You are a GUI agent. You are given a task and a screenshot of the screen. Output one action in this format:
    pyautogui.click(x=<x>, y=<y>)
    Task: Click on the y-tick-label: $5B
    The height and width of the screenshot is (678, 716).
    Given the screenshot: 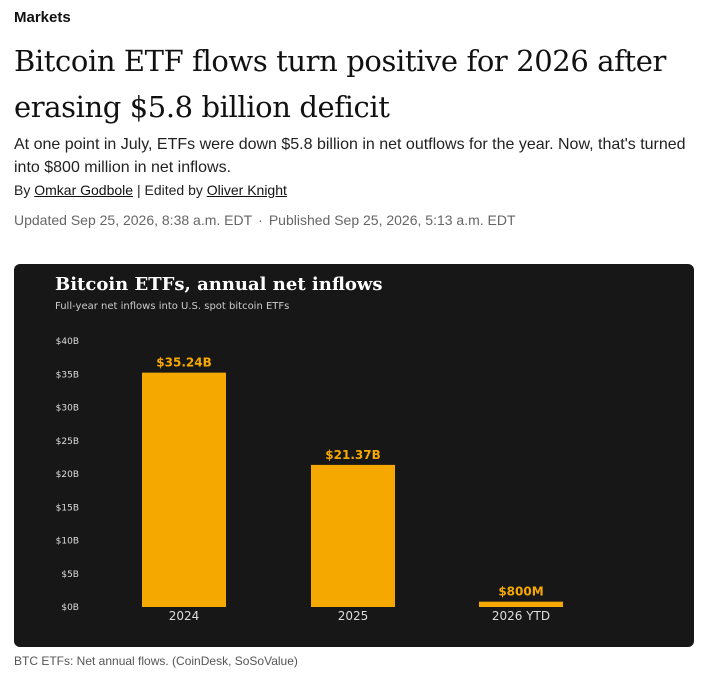 What is the action you would take?
    pyautogui.click(x=70, y=575)
    